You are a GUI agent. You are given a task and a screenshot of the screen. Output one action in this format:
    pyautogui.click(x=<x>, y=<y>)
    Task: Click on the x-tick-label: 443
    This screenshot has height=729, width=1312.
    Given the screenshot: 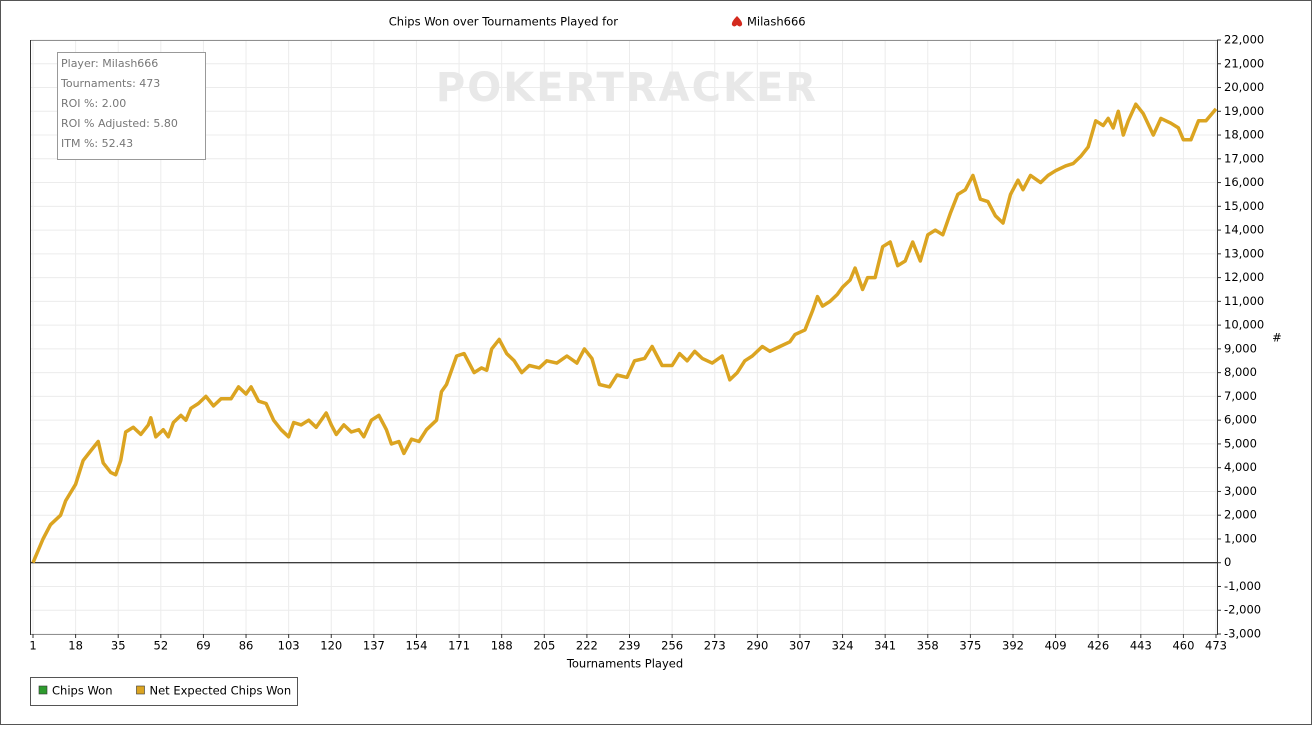 What is the action you would take?
    pyautogui.click(x=1141, y=646)
    